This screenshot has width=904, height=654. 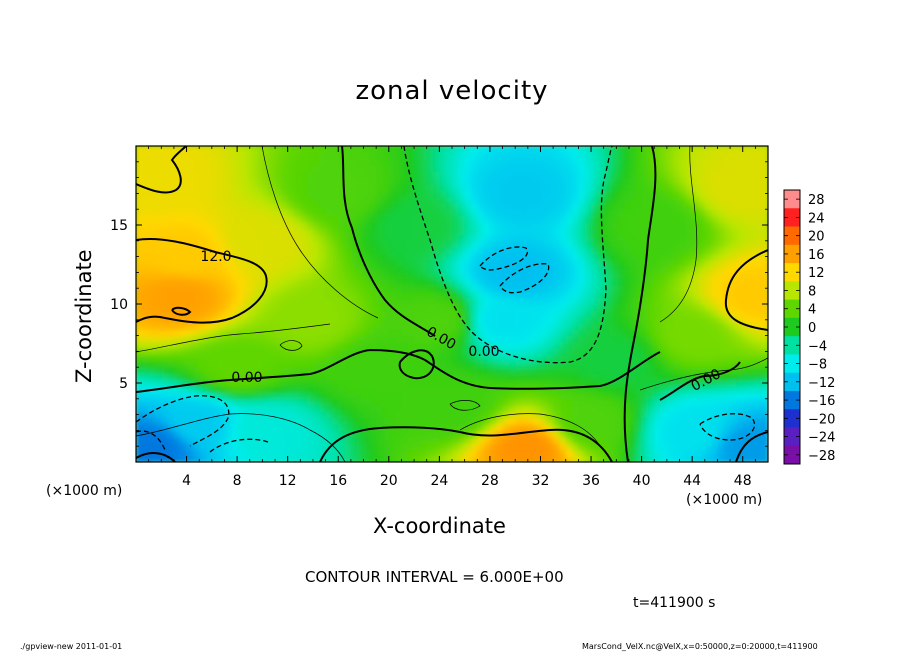 What do you see at coordinates (821, 438) in the screenshot?
I see `colorbar-label: −24` at bounding box center [821, 438].